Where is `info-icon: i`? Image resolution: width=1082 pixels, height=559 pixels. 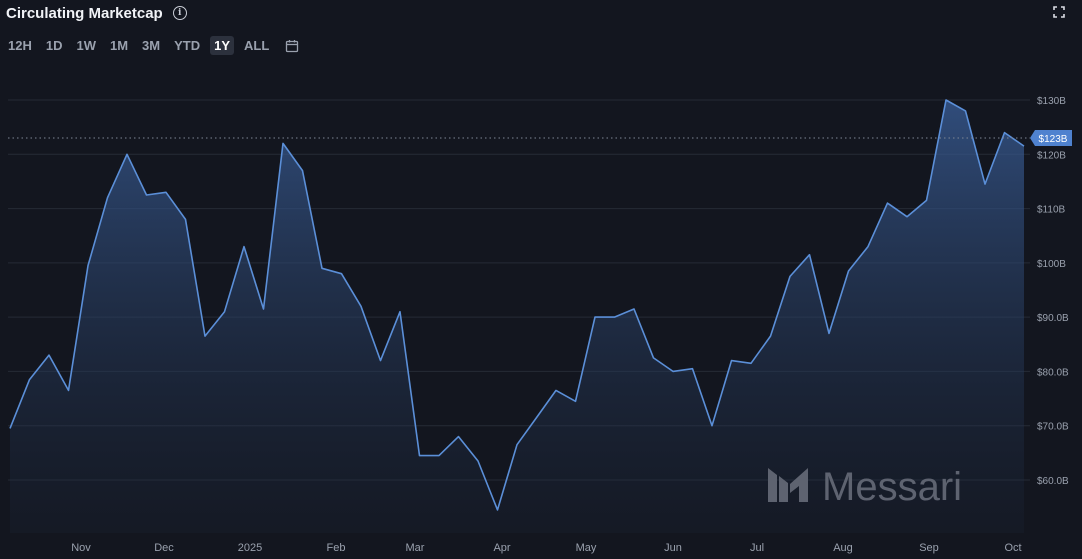 info-icon: i is located at coordinates (179, 13).